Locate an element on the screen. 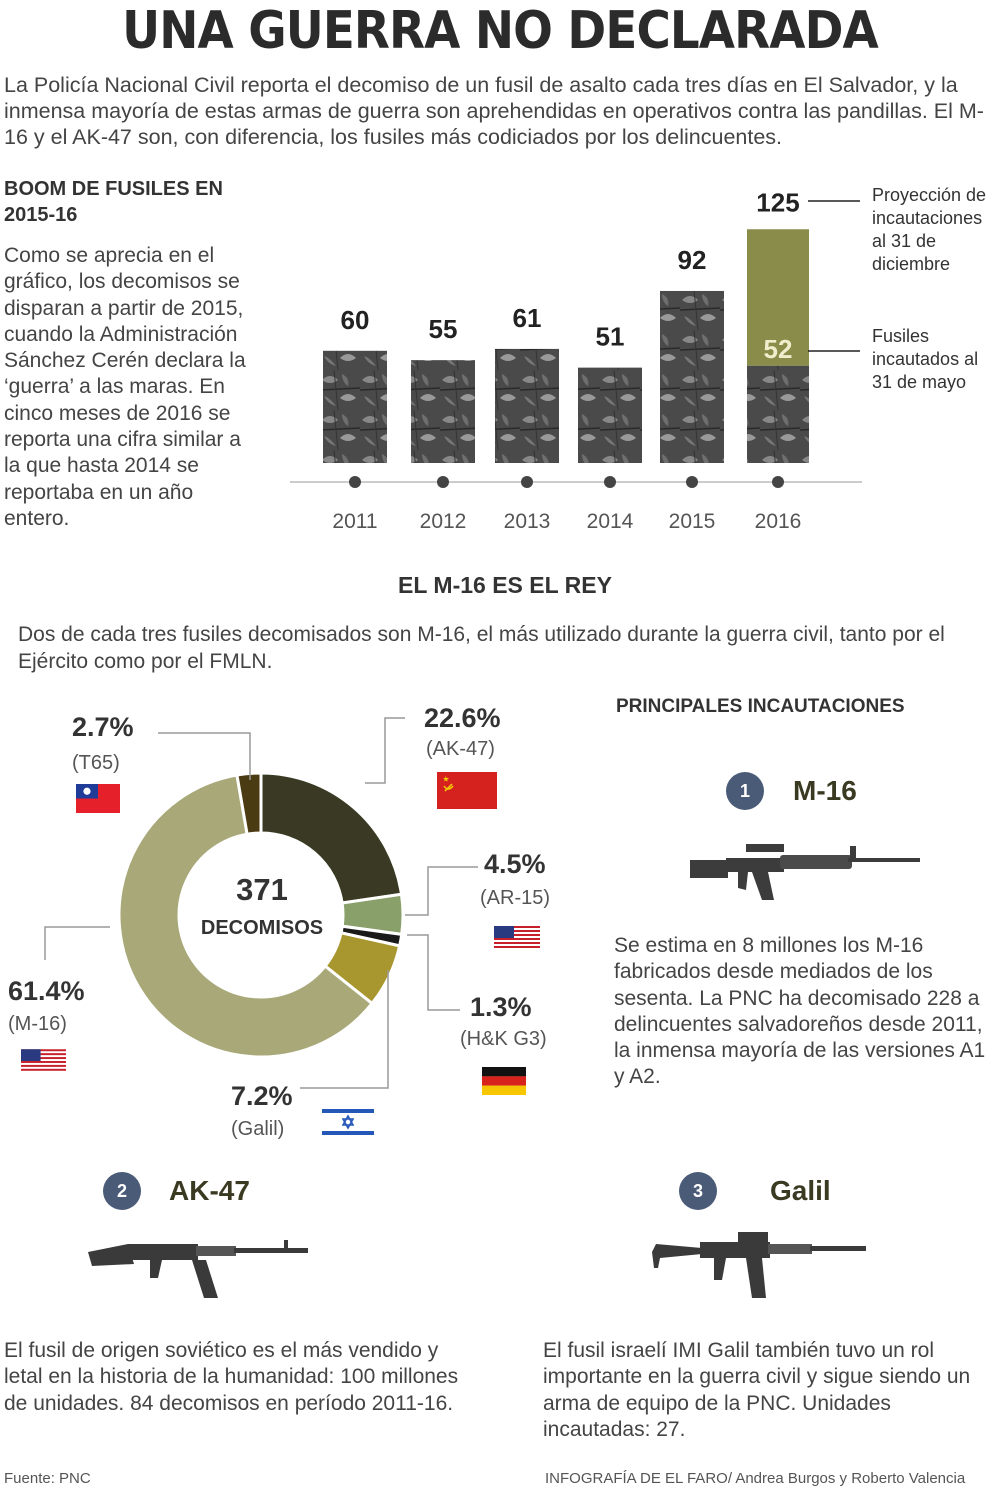  leader-ar15 is located at coordinates (441, 891).